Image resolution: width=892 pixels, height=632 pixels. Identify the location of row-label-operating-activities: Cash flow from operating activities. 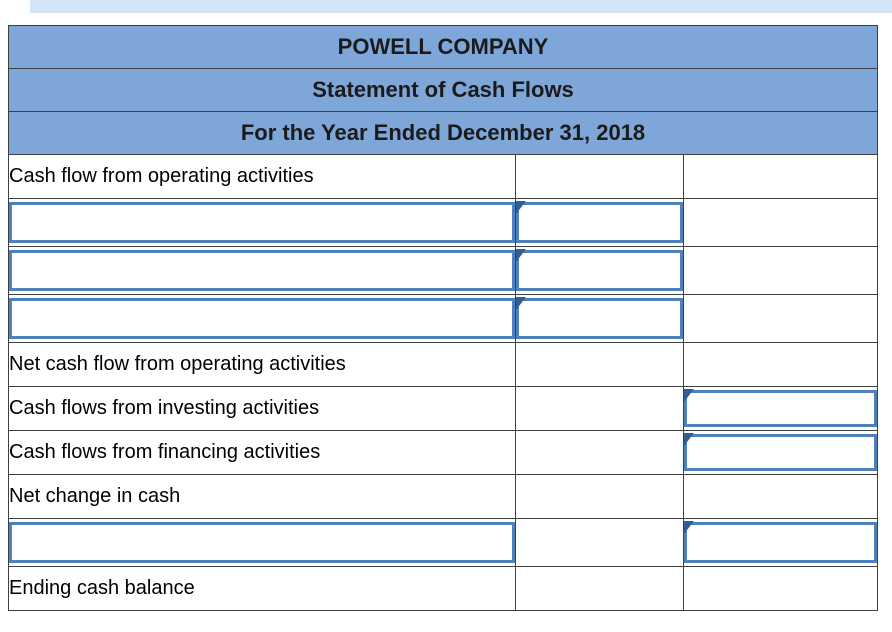
(262, 176).